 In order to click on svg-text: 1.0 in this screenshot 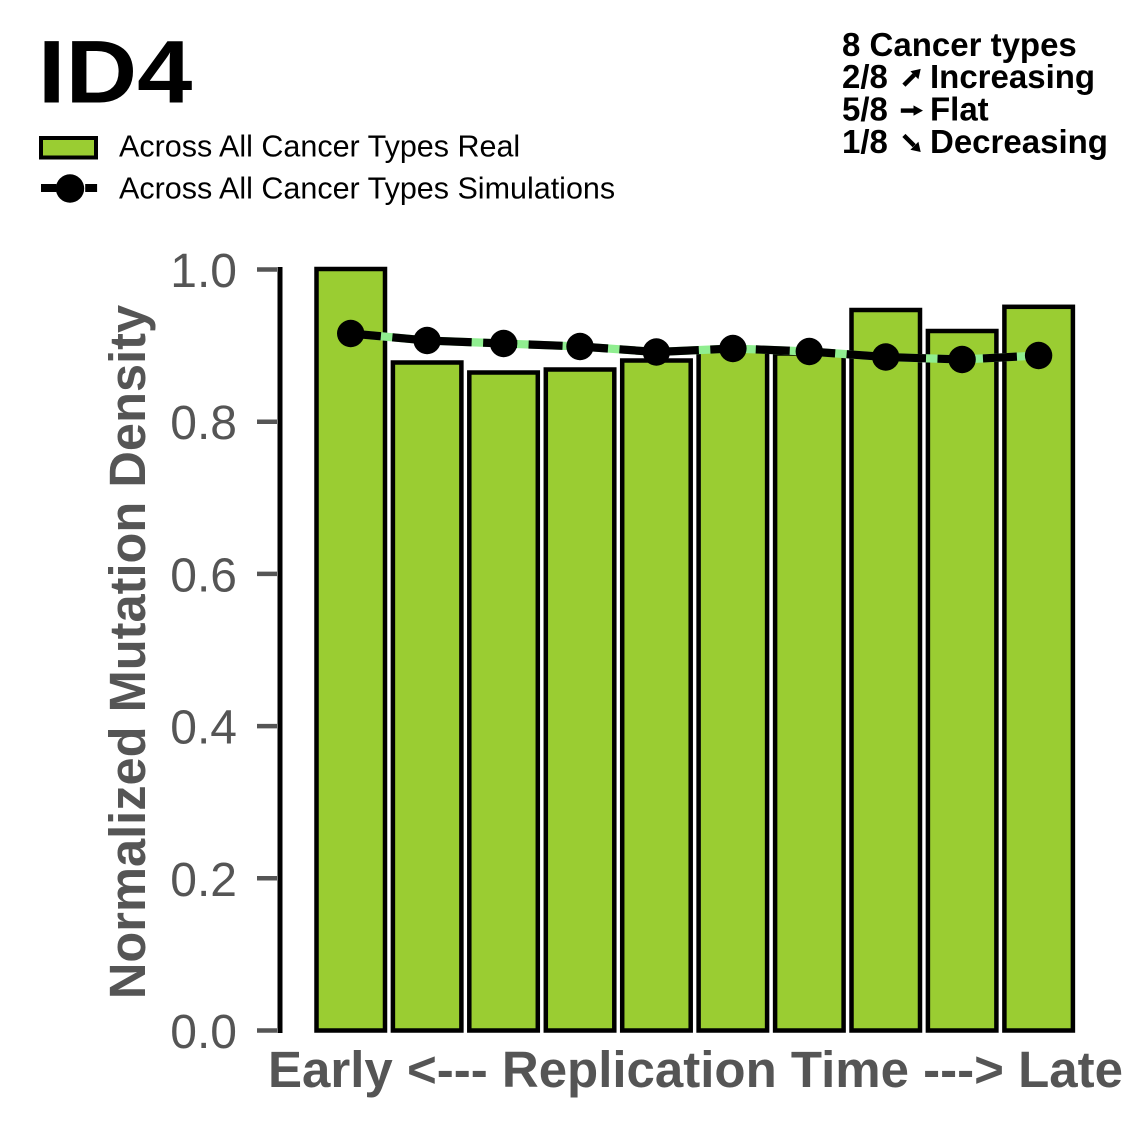, I will do `click(203, 271)`.